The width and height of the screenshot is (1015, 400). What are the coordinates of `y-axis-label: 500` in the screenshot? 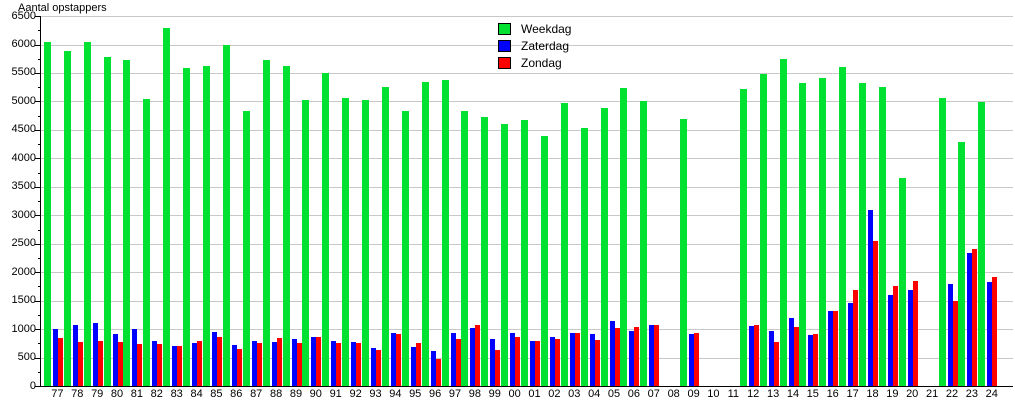 It's located at (26, 357).